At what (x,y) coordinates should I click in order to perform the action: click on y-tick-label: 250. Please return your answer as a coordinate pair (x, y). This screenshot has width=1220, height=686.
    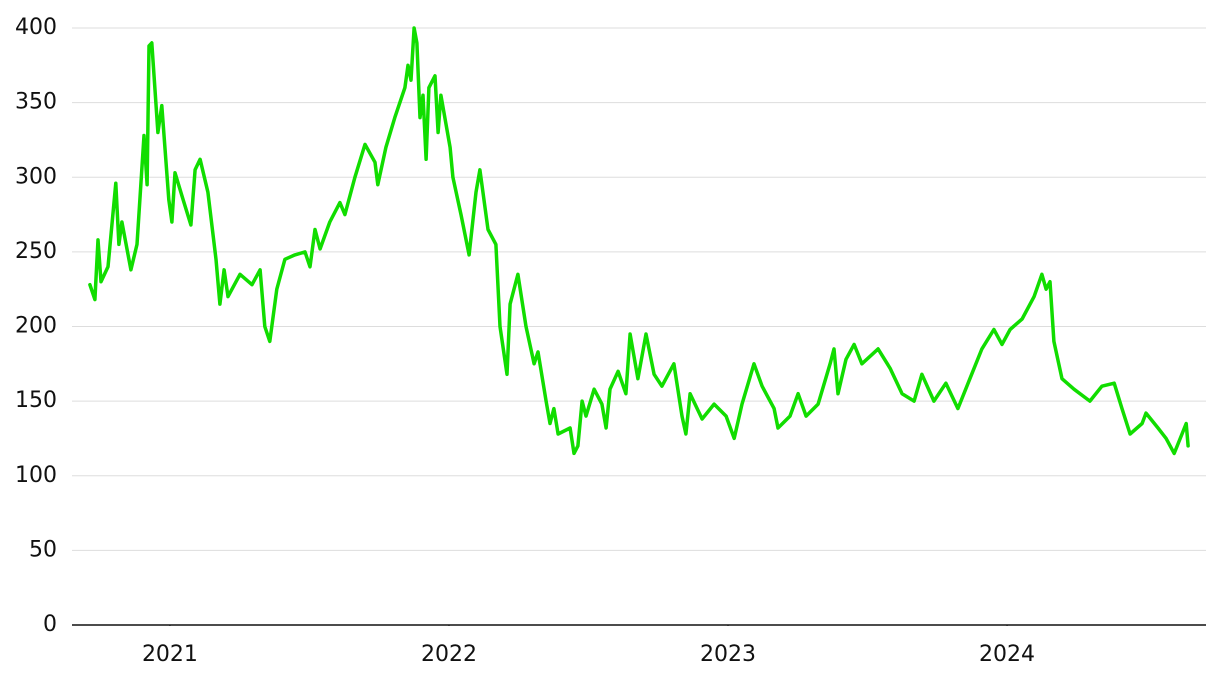
    Looking at the image, I should click on (36, 251).